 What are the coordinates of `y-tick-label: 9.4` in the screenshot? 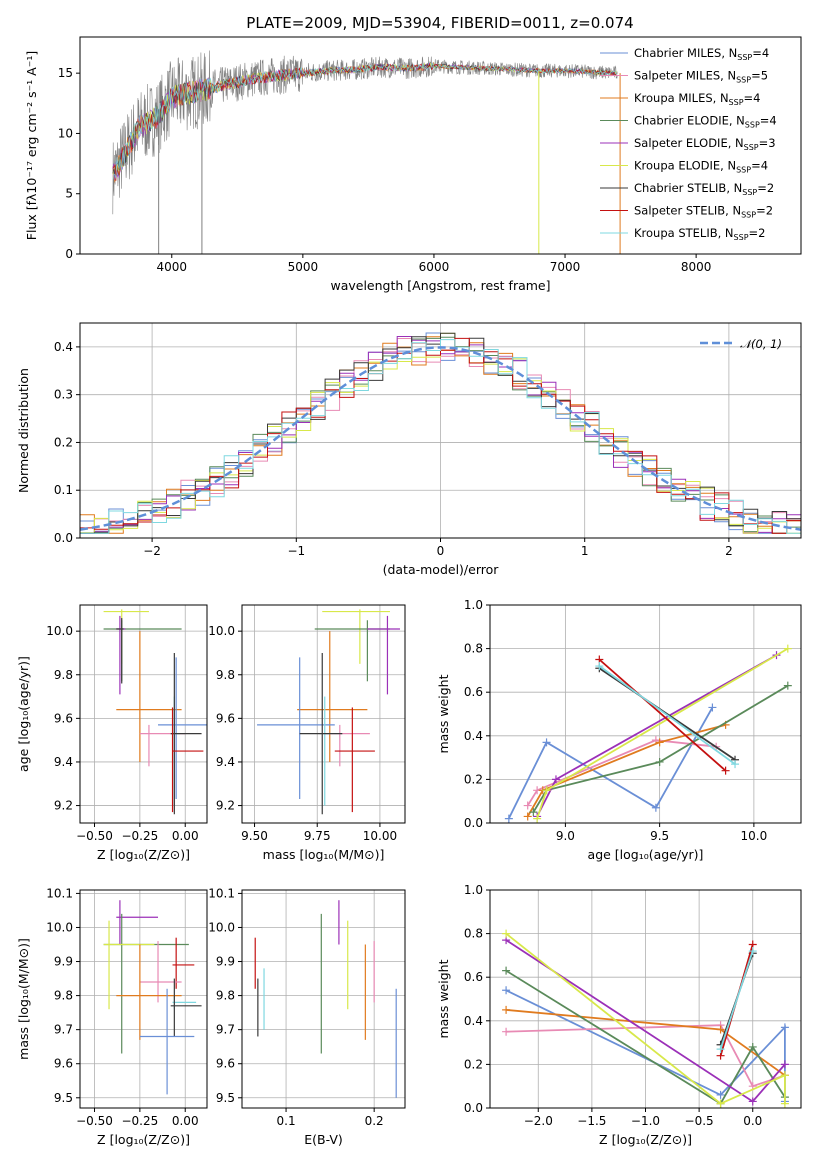 It's located at (225, 762).